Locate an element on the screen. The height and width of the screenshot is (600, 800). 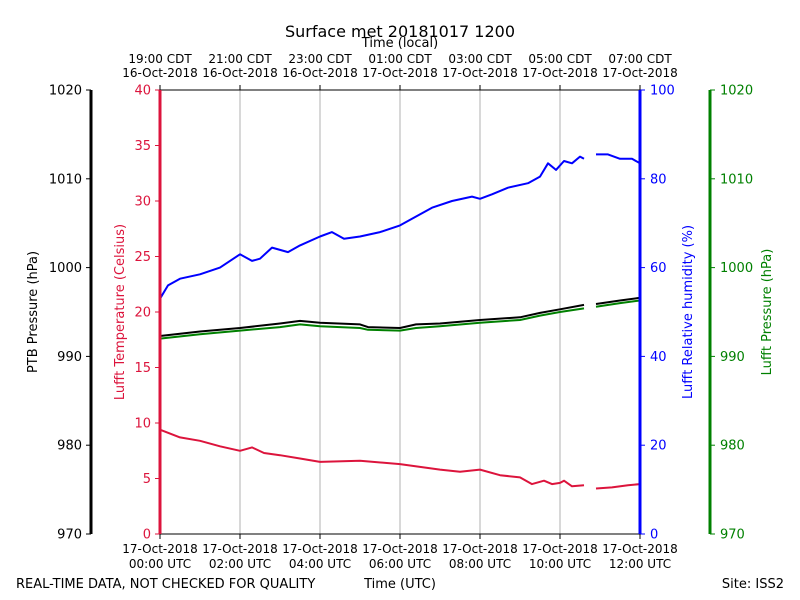
utc-tick-date-0: 17-Oct-2018 is located at coordinates (160, 549).